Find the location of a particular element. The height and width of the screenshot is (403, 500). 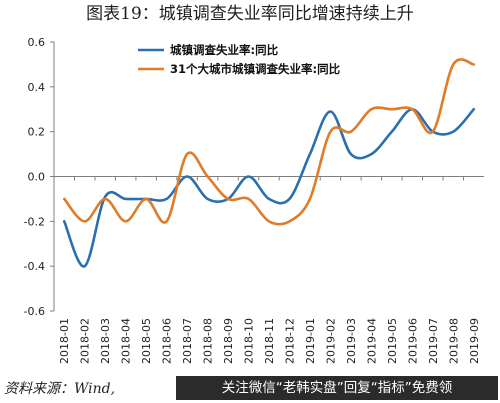

x-tick-label: 2018-07 is located at coordinates (187, 341).